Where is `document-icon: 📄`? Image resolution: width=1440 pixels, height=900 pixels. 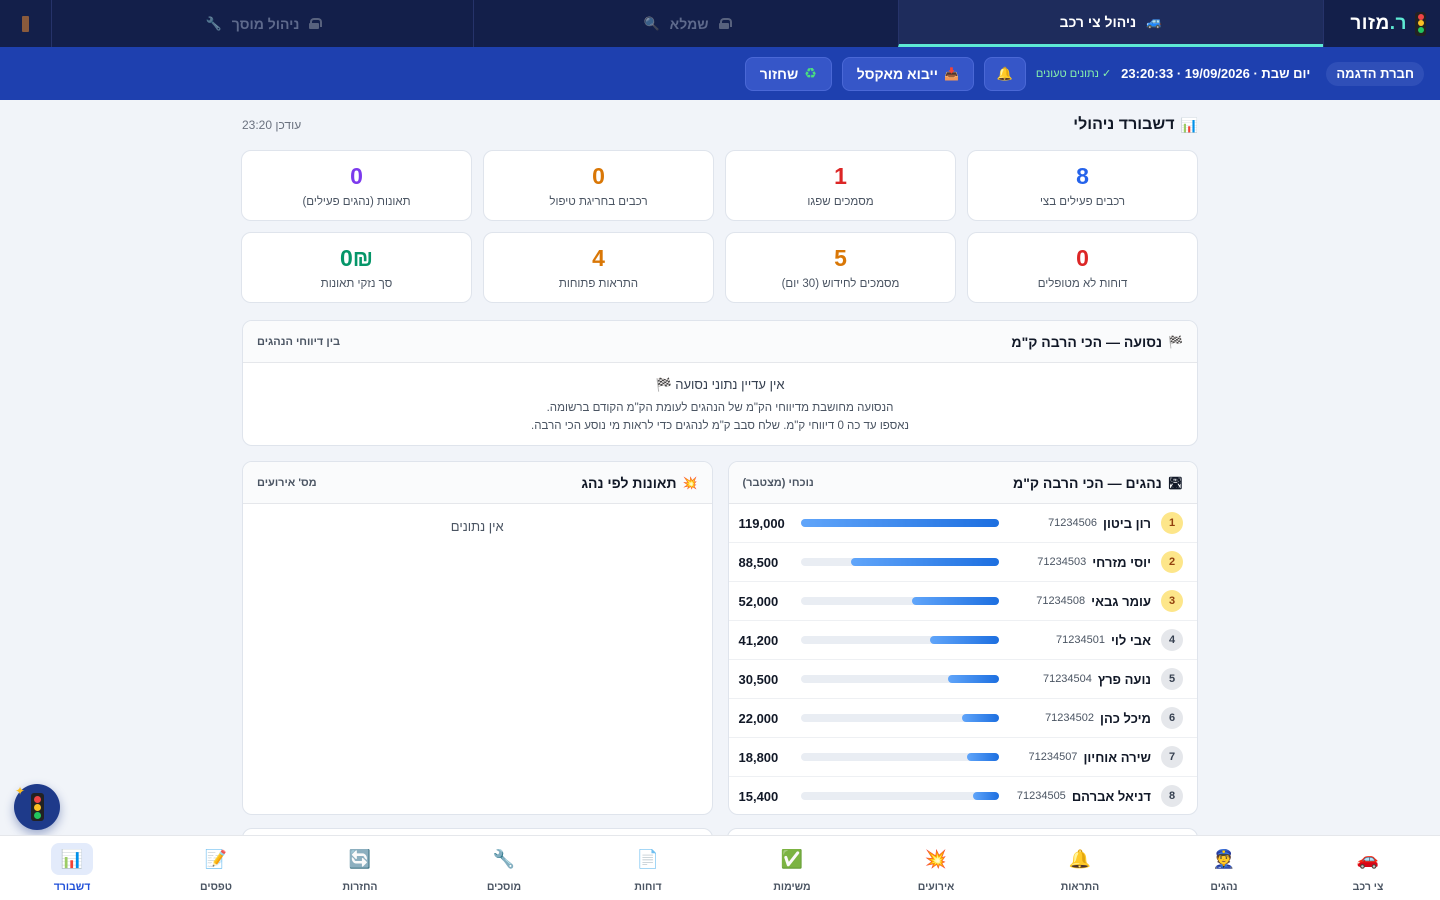
document-icon: 📄 is located at coordinates (648, 858).